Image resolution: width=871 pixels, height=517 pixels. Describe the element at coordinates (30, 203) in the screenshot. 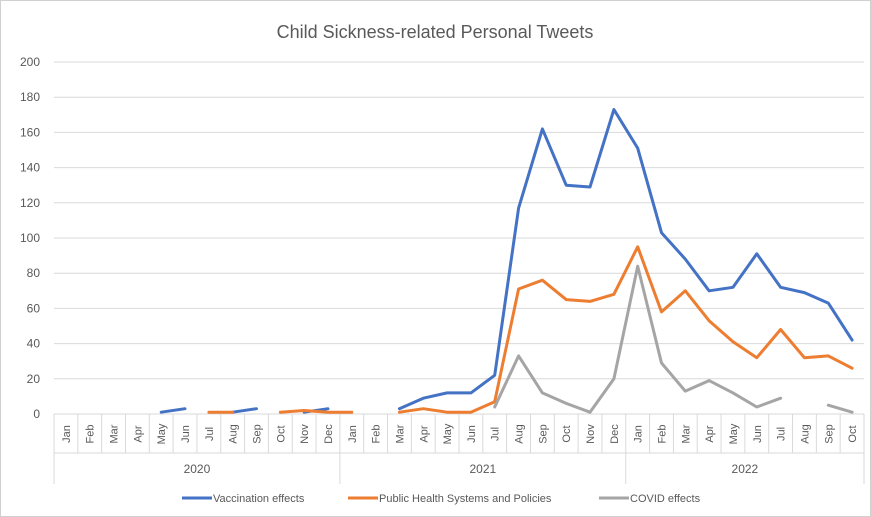

I see `y-tick-label: 120` at that location.